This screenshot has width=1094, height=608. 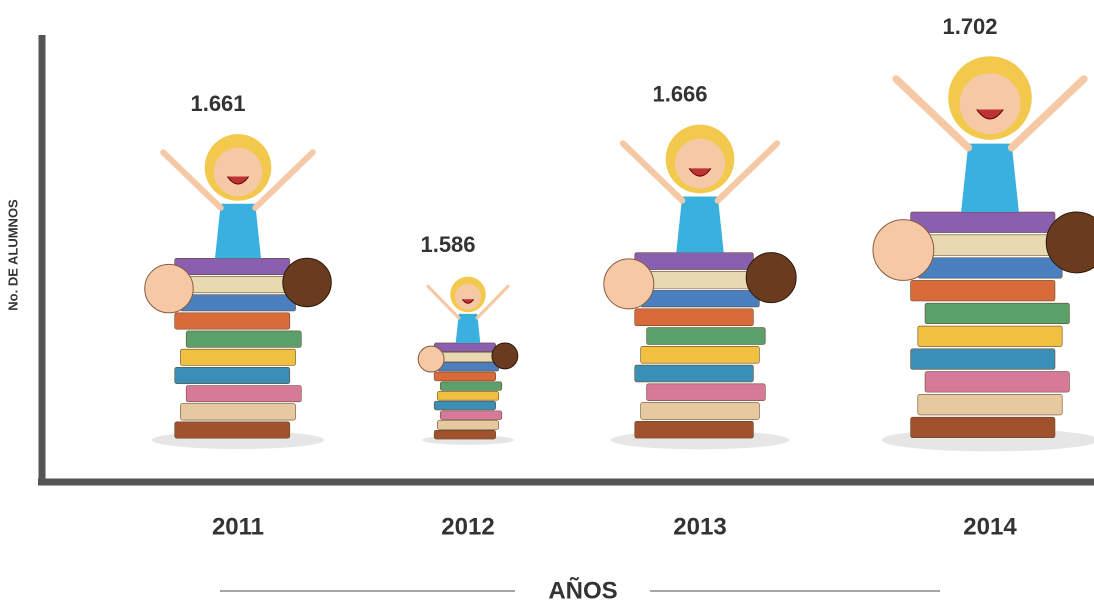 I want to click on value-label: 1.666, so click(x=679, y=94).